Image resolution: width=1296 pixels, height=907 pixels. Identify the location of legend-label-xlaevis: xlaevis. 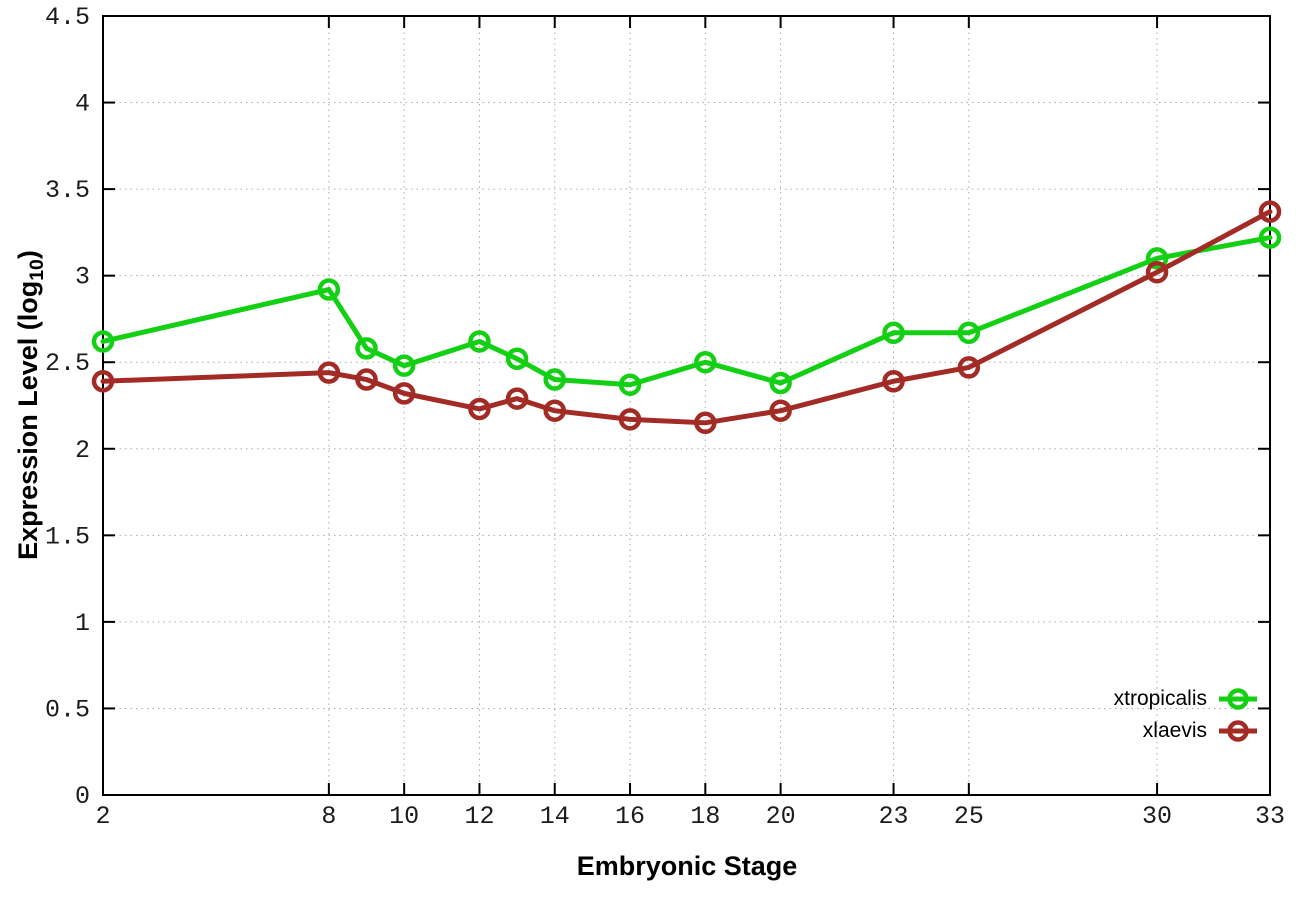
(1174, 730).